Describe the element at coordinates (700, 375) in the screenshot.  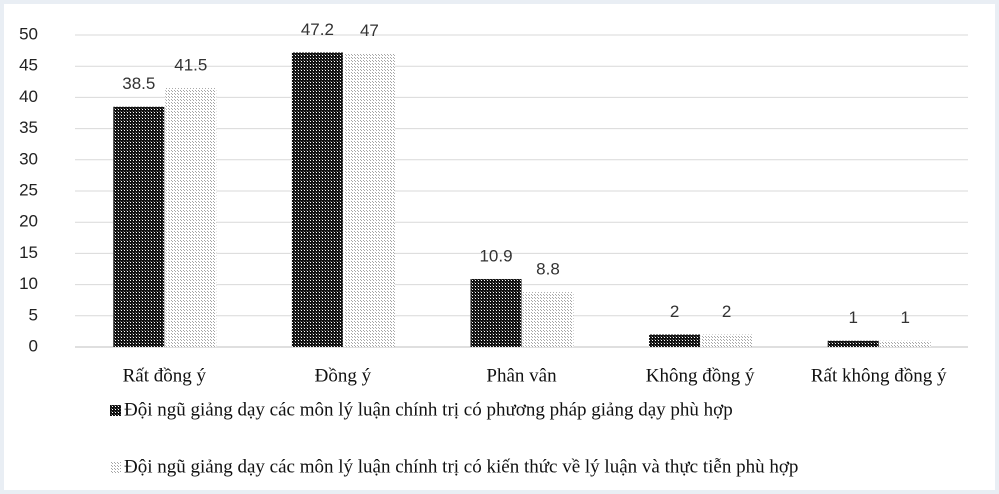
I see `x-tick-label: Không đồng ý` at that location.